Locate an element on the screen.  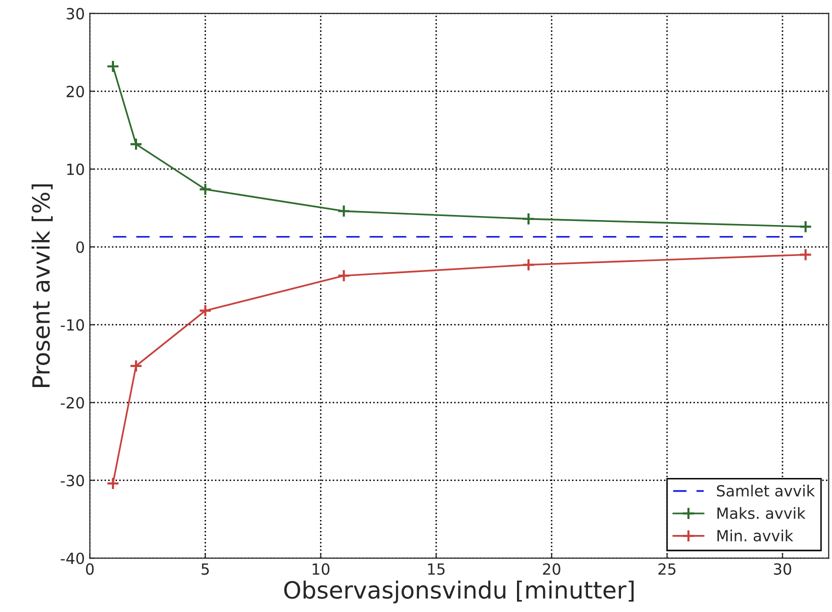
y-axis-title: Prosent avvik [%] is located at coordinates (42, 285).